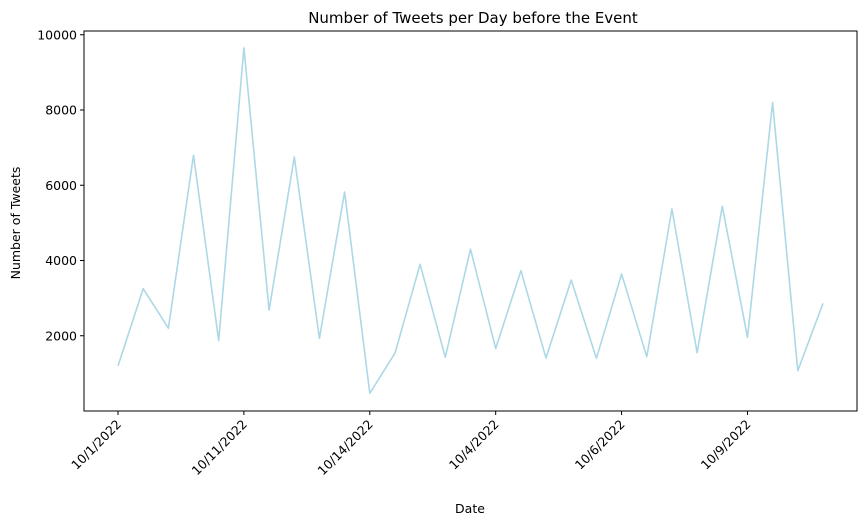 This screenshot has height=525, width=868. Describe the element at coordinates (470, 508) in the screenshot. I see `x-axis-label: Date` at that location.